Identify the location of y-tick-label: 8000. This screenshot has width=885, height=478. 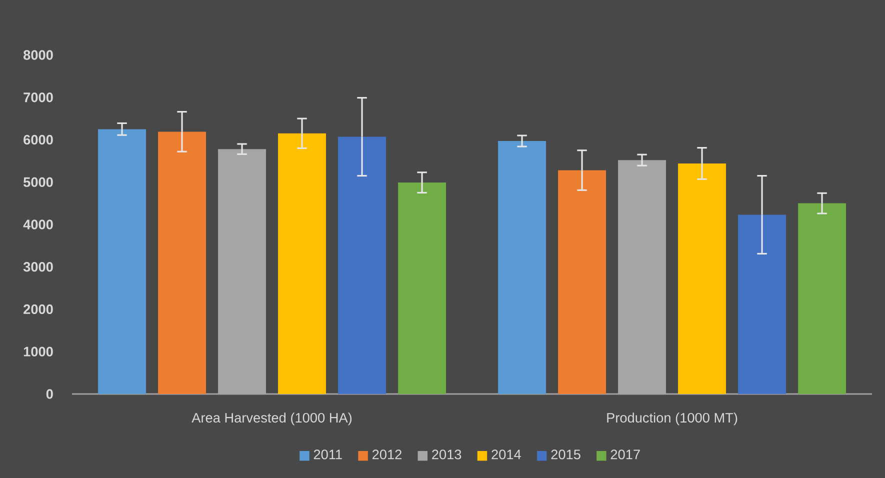
(38, 55).